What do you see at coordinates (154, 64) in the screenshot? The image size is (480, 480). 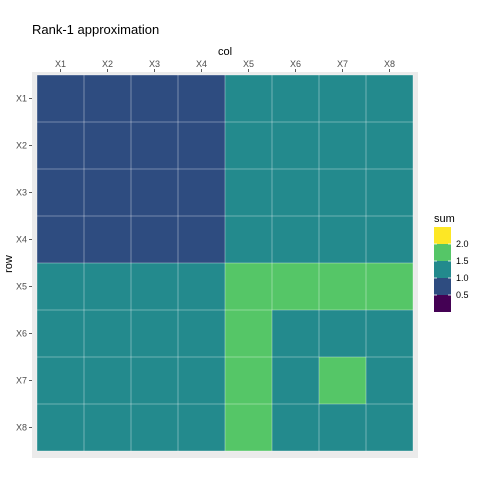 I see `x-tick-label: X3` at bounding box center [154, 64].